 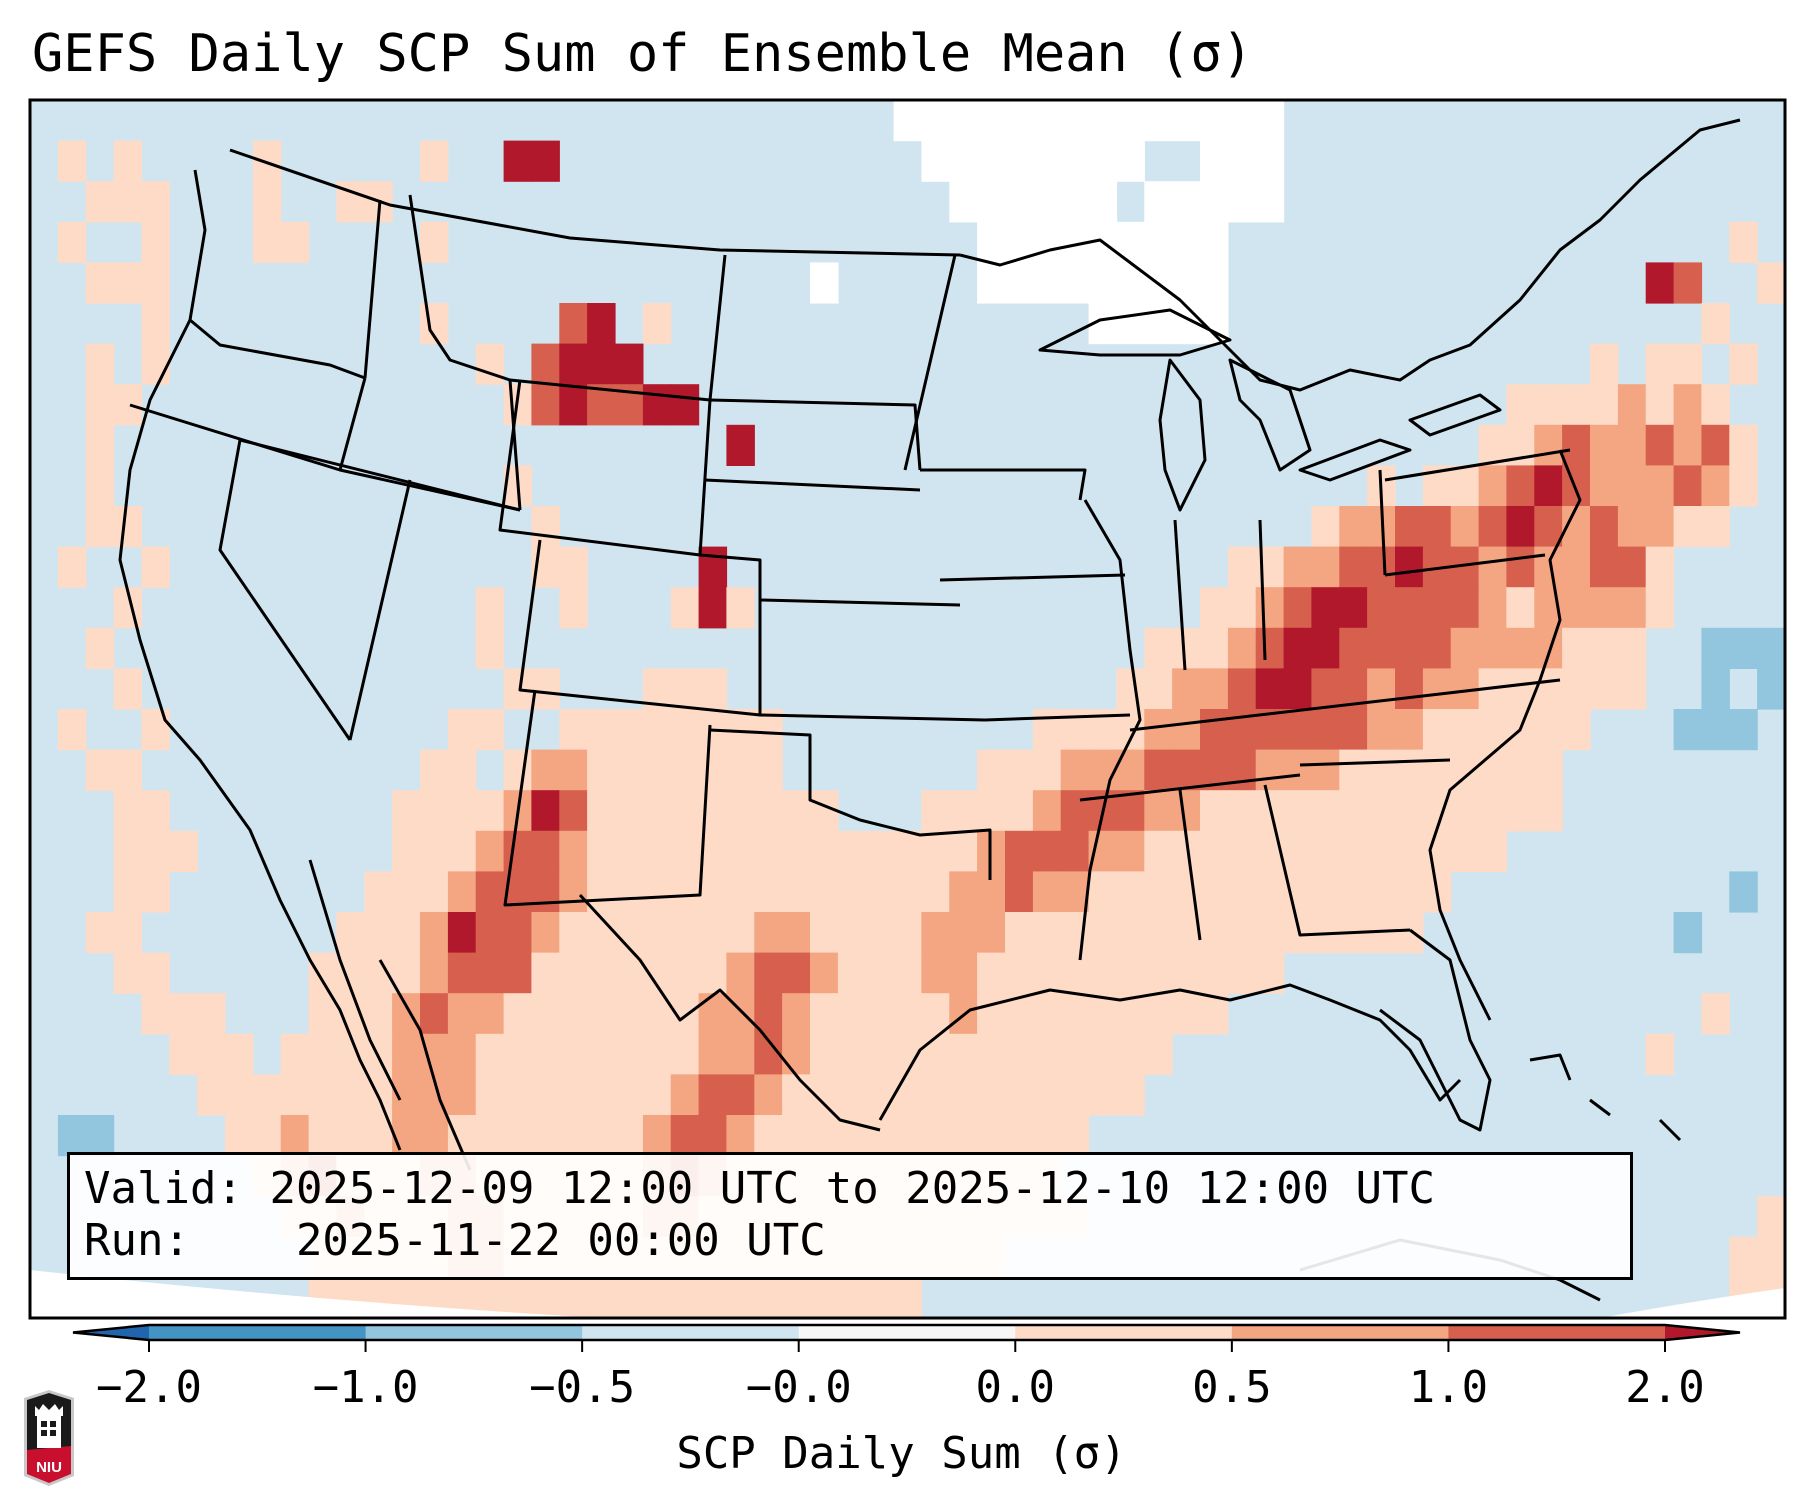 I want to click on nv-ca-border, so click(x=285, y=590).